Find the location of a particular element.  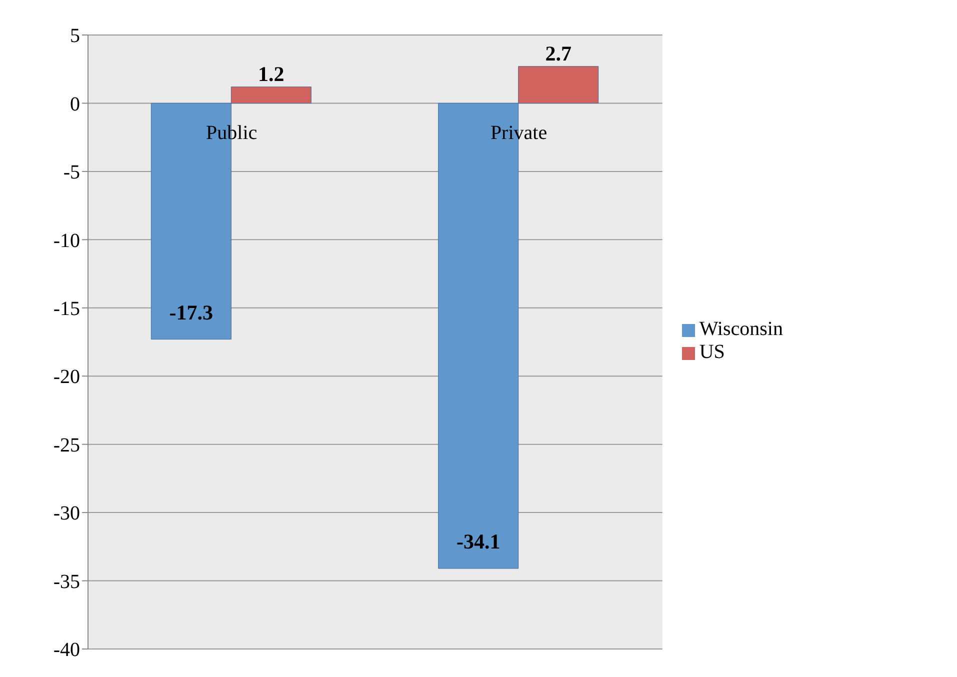

data-label: -34.1 is located at coordinates (478, 542).